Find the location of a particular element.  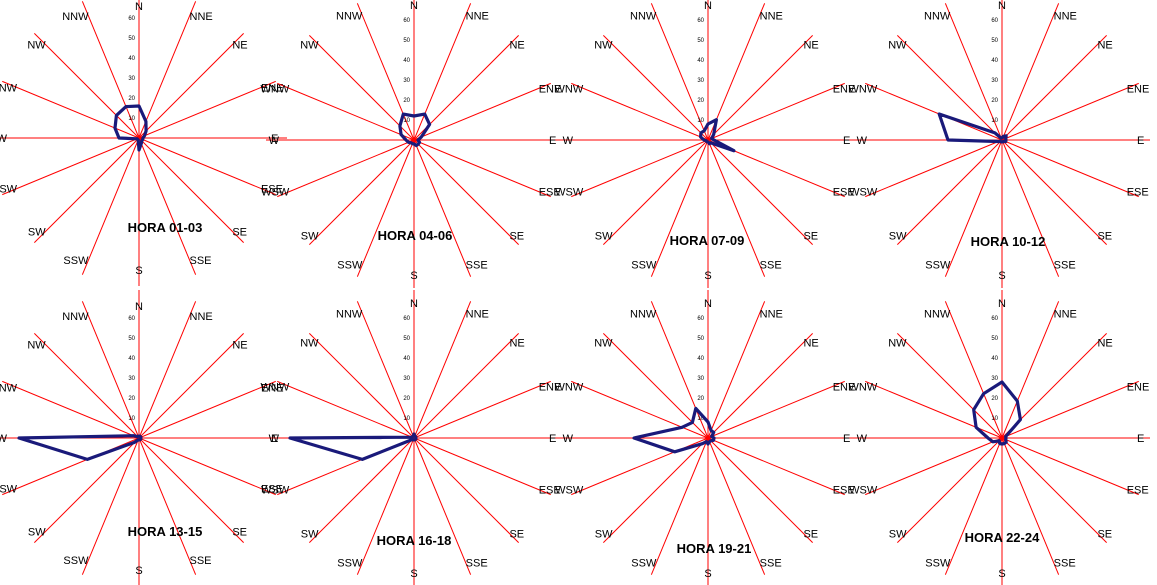

chart-title: HORA 13-15 is located at coordinates (165, 531).